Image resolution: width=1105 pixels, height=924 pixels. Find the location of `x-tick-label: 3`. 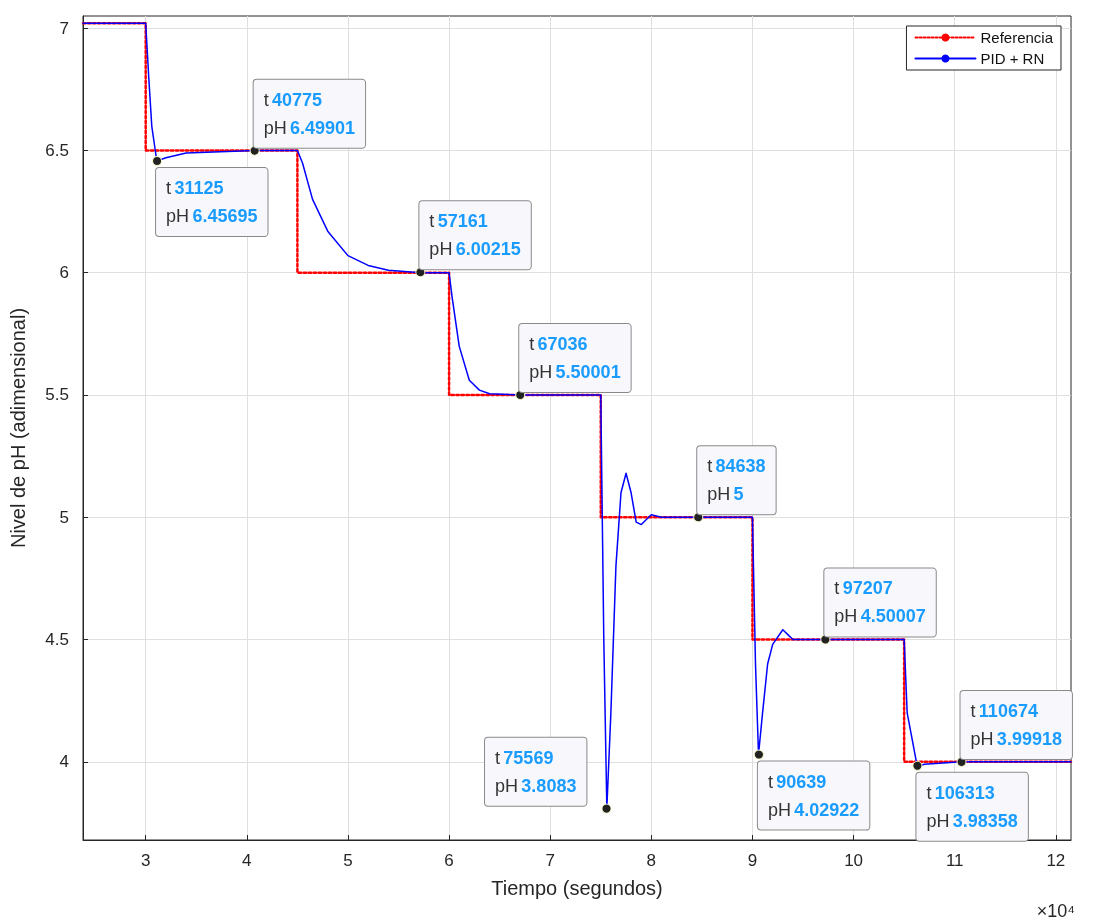

x-tick-label: 3 is located at coordinates (145, 860).